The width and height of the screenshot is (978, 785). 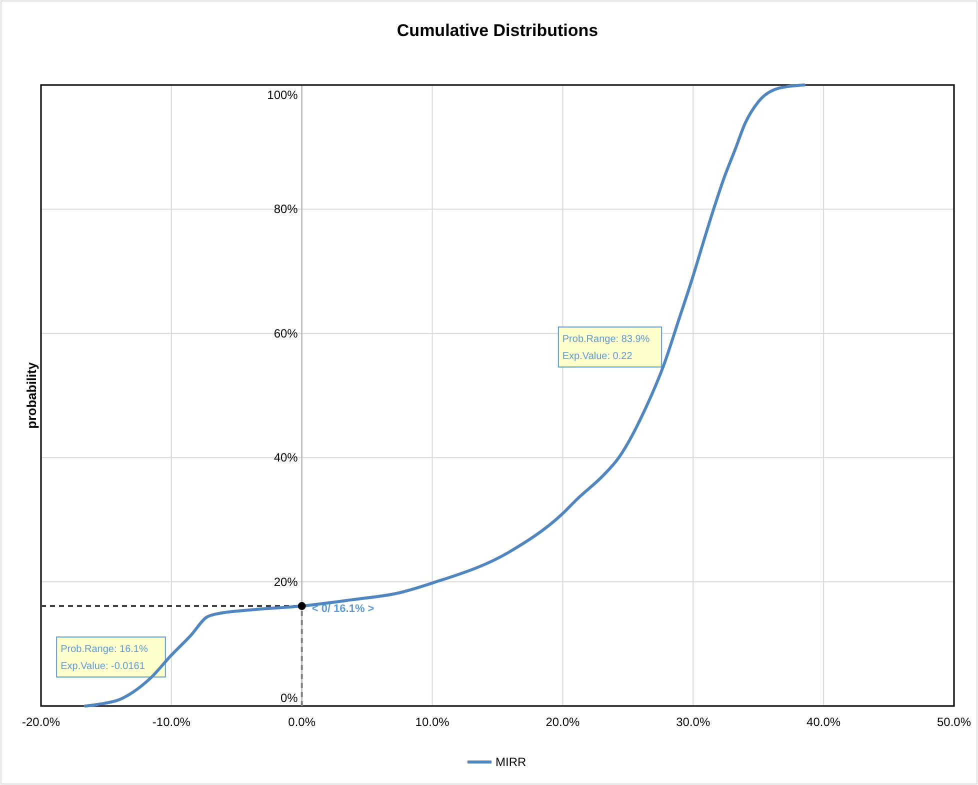 I want to click on annotation: Prob.Range: 83.9% Exp.Value: 0.22, so click(x=606, y=348).